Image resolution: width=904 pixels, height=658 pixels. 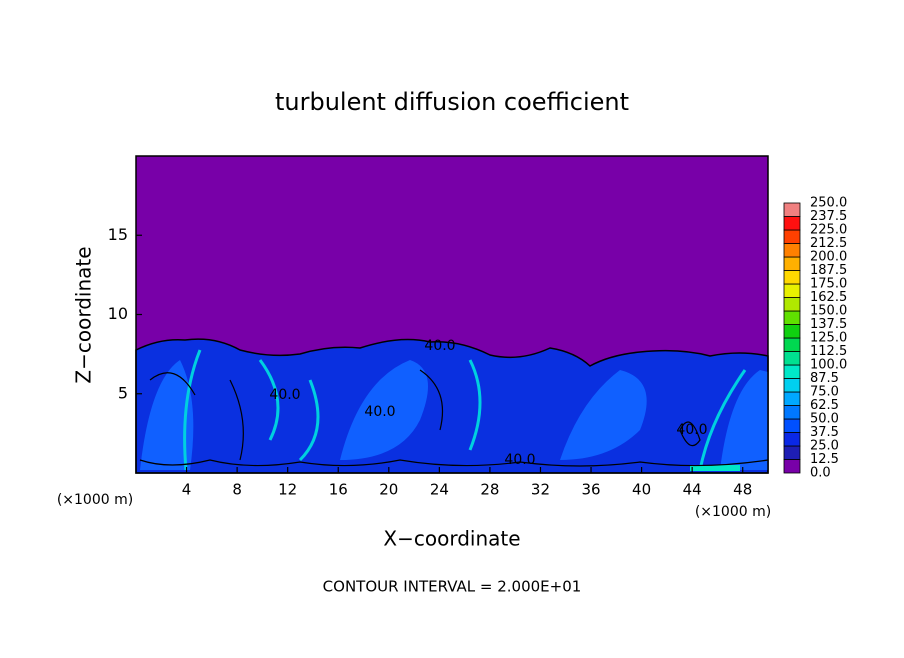 I want to click on colorbar-label: 162.5, so click(x=828, y=297).